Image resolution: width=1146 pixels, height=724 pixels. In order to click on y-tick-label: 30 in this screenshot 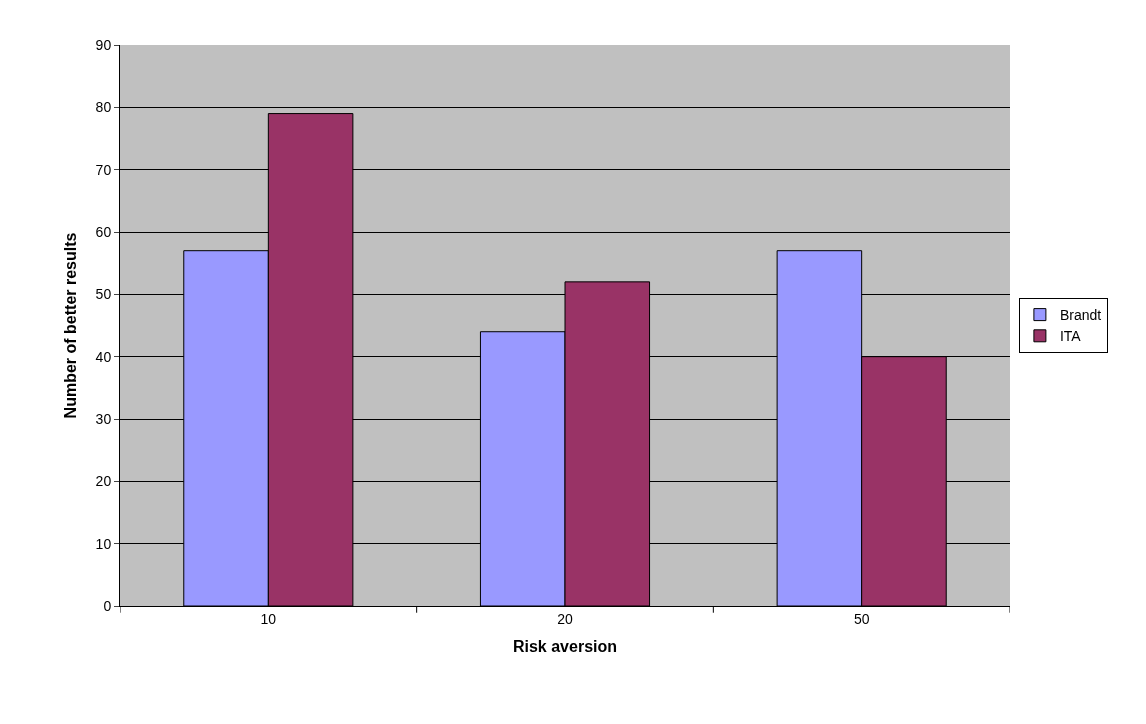, I will do `click(103, 418)`.